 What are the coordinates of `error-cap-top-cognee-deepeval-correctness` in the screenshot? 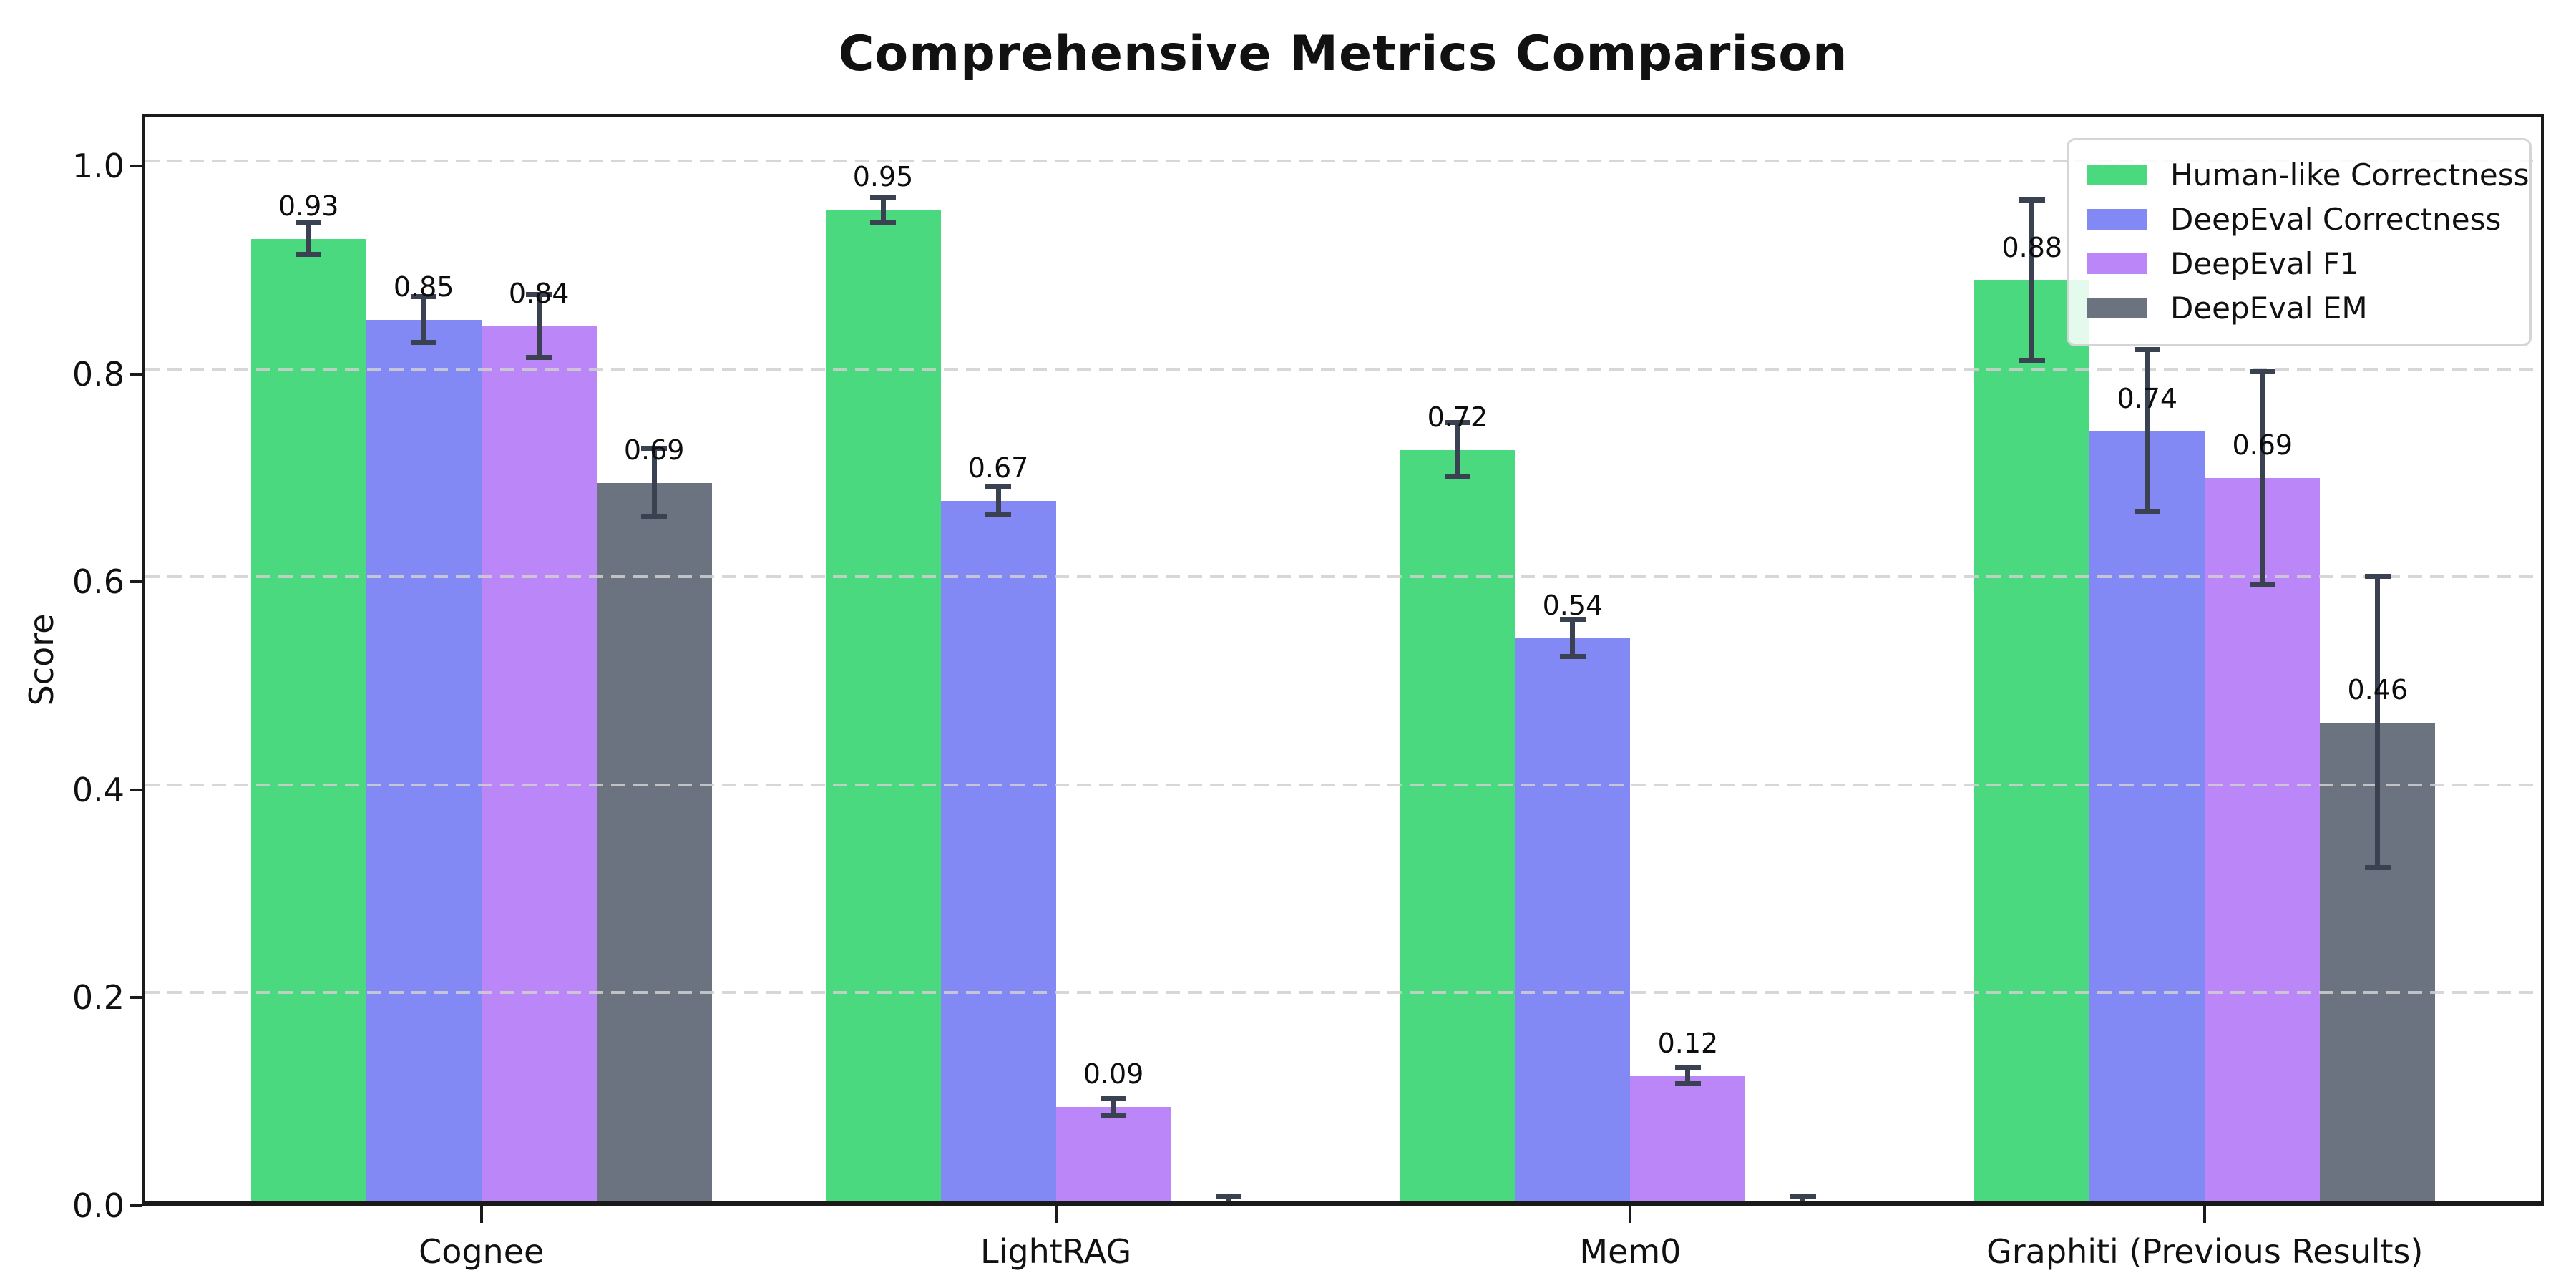 It's located at (424, 296).